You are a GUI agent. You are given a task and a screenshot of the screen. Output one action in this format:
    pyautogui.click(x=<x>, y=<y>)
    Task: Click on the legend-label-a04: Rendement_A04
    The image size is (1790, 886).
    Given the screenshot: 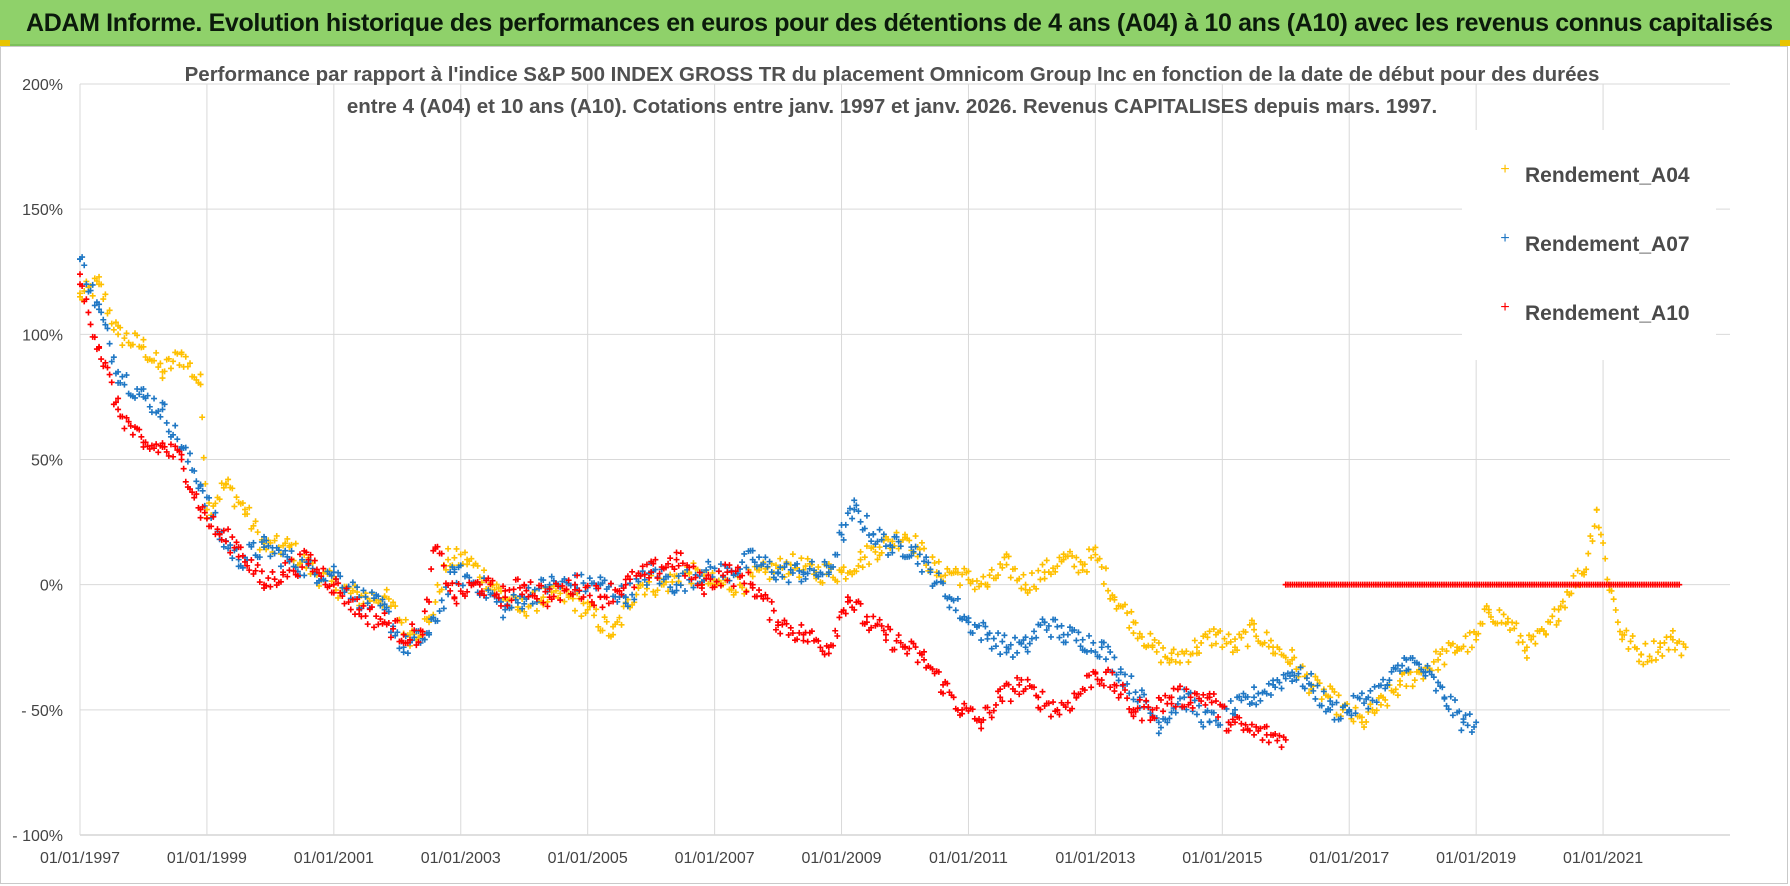 What is the action you would take?
    pyautogui.click(x=1607, y=175)
    